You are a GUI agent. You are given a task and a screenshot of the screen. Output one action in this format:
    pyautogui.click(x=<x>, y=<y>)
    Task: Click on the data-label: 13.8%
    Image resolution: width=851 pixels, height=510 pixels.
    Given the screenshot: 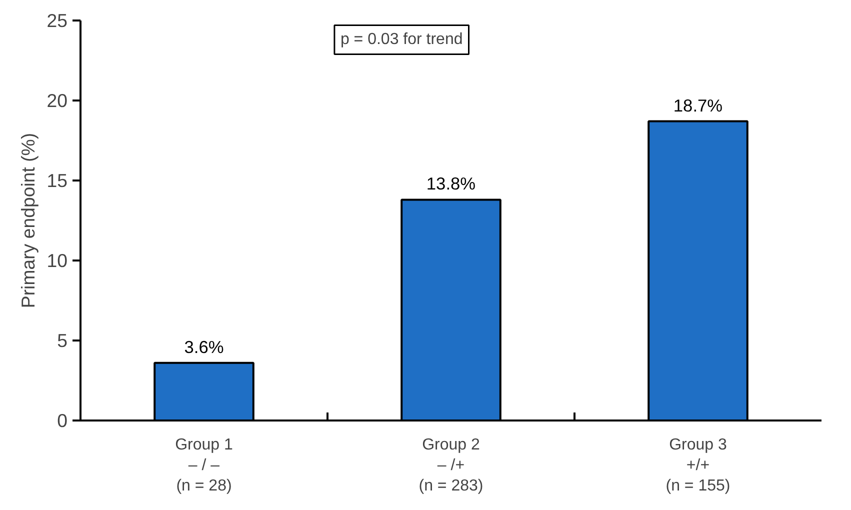 What is the action you would take?
    pyautogui.click(x=451, y=184)
    